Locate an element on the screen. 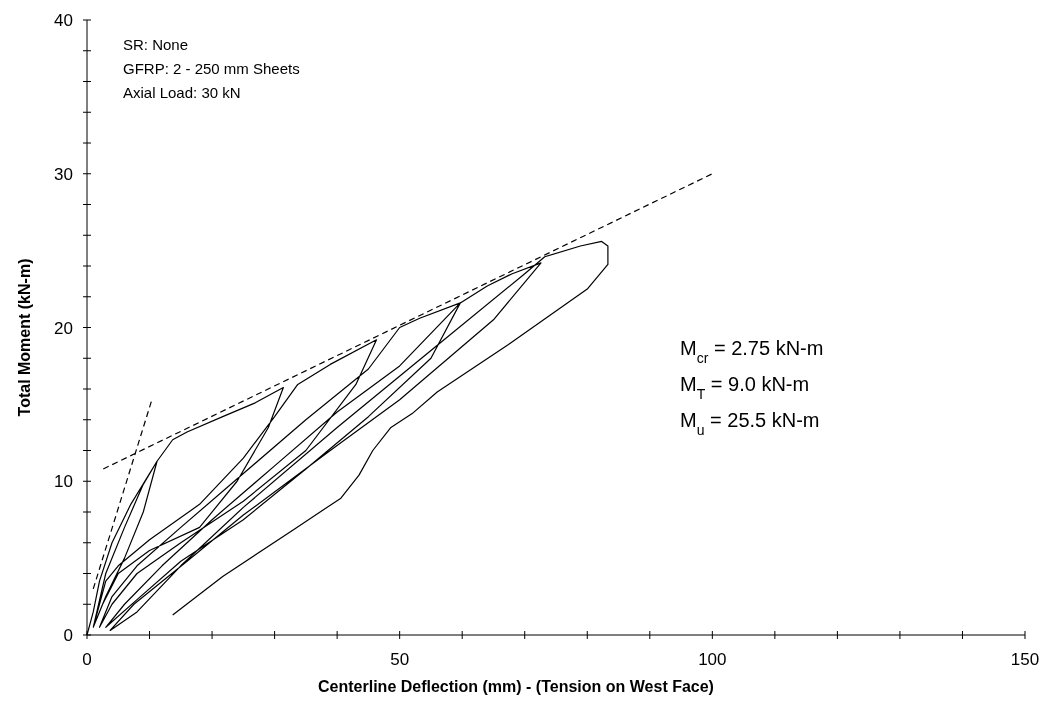 This screenshot has width=1048, height=711. annotation: SR: None is located at coordinates (156, 44).